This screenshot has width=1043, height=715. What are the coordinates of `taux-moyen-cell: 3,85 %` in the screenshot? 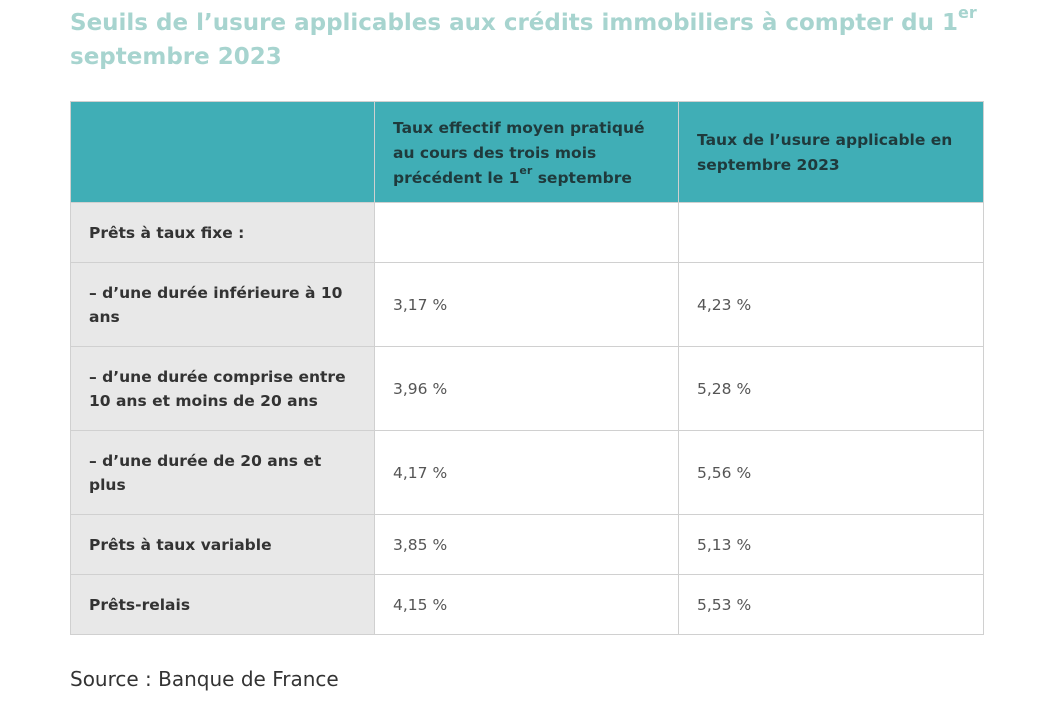 It's located at (526, 544).